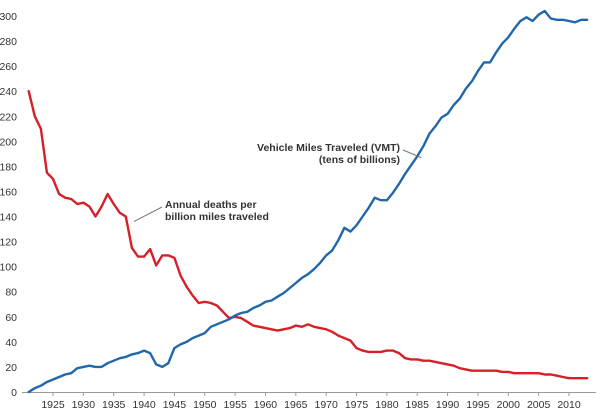 The width and height of the screenshot is (600, 419). Describe the element at coordinates (11, 318) in the screenshot. I see `y-tick-label: 60` at that location.